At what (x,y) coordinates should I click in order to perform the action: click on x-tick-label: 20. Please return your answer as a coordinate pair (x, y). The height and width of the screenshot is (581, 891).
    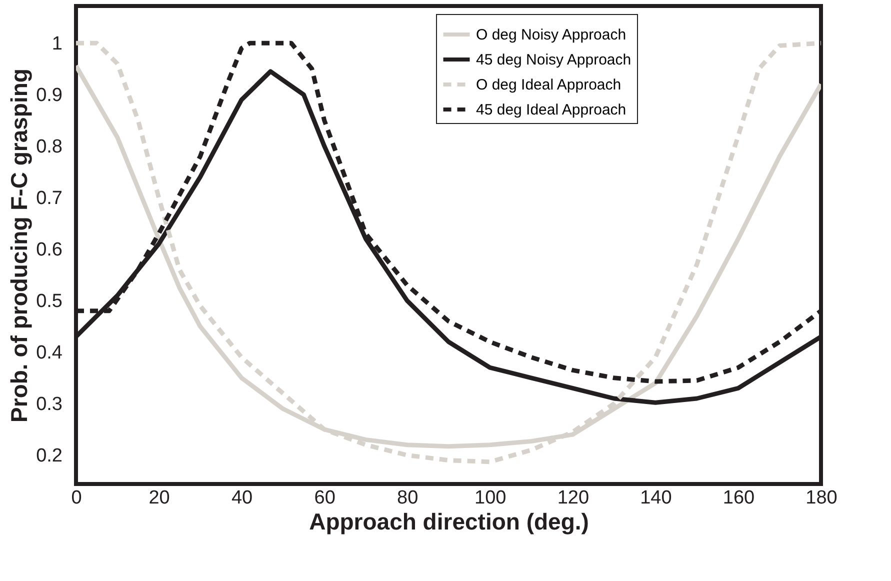
    Looking at the image, I should click on (159, 498).